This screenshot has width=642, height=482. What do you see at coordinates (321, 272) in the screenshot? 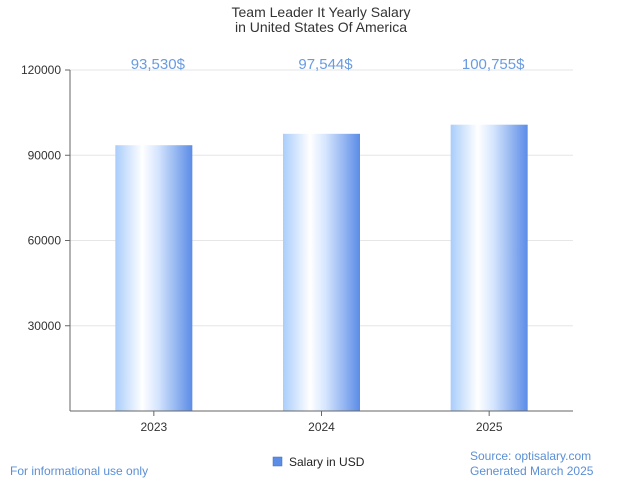
I see `bar-2024` at bounding box center [321, 272].